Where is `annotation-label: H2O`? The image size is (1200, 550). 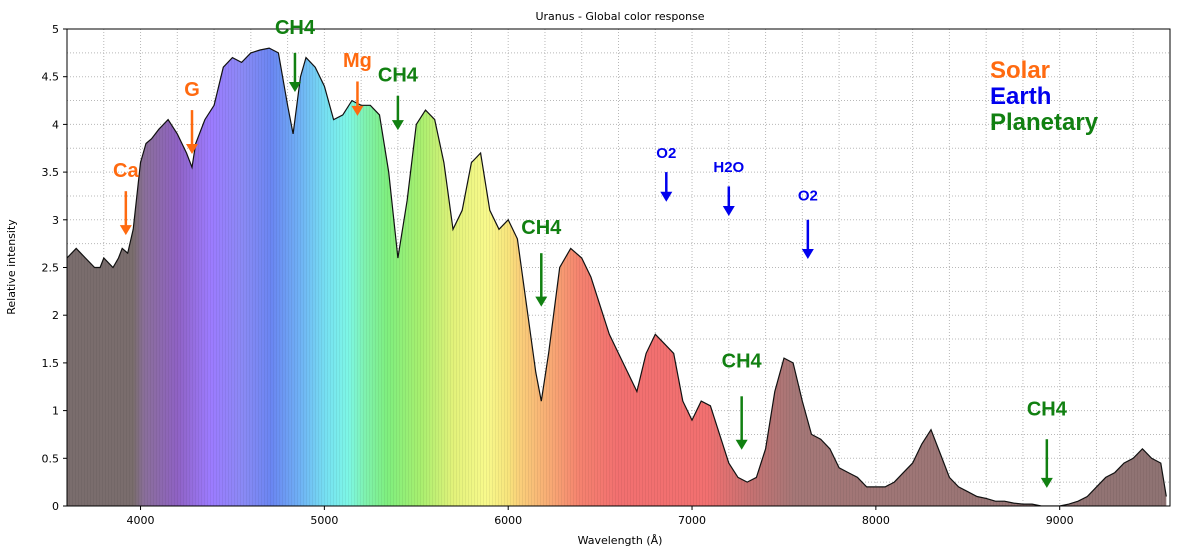 annotation-label: H2O is located at coordinates (728, 167).